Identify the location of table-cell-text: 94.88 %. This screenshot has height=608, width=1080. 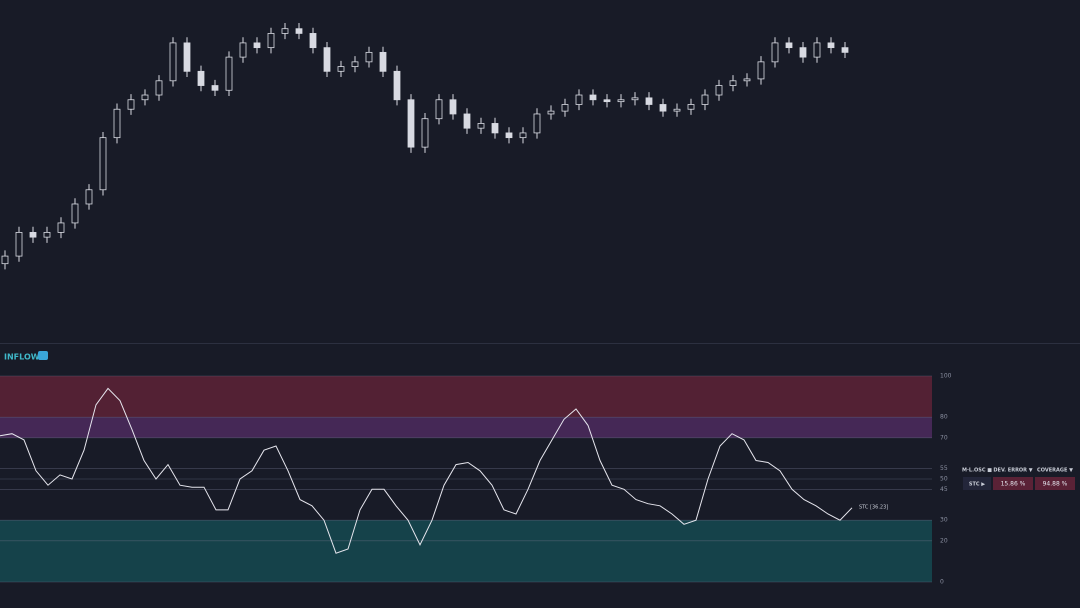
(1055, 484).